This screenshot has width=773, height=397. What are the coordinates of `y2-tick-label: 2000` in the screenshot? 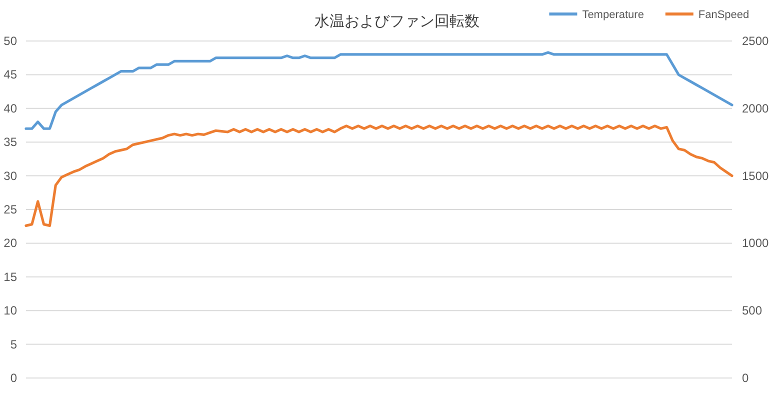 It's located at (756, 108).